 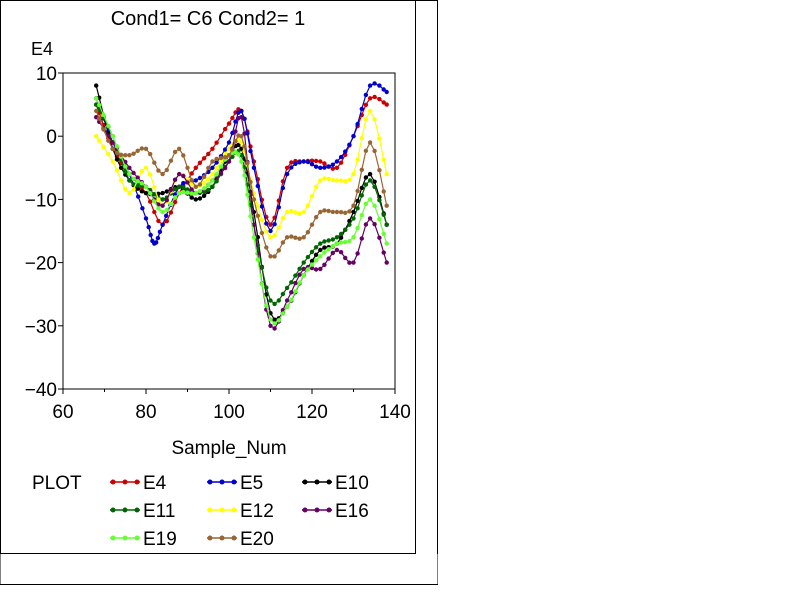 What do you see at coordinates (352, 483) in the screenshot?
I see `legend-label: E10` at bounding box center [352, 483].